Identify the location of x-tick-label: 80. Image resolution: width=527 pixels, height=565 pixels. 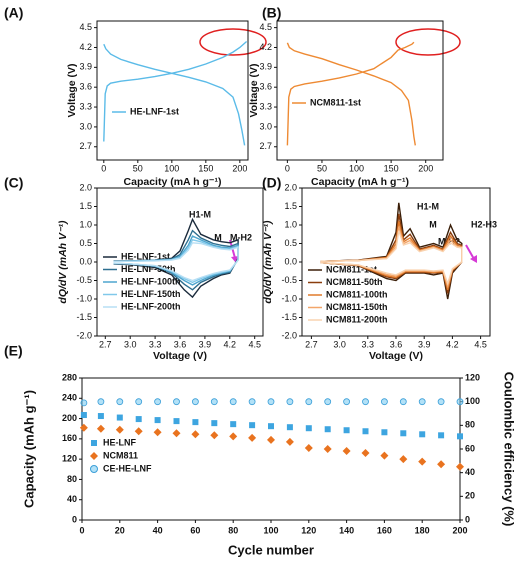
(233, 530).